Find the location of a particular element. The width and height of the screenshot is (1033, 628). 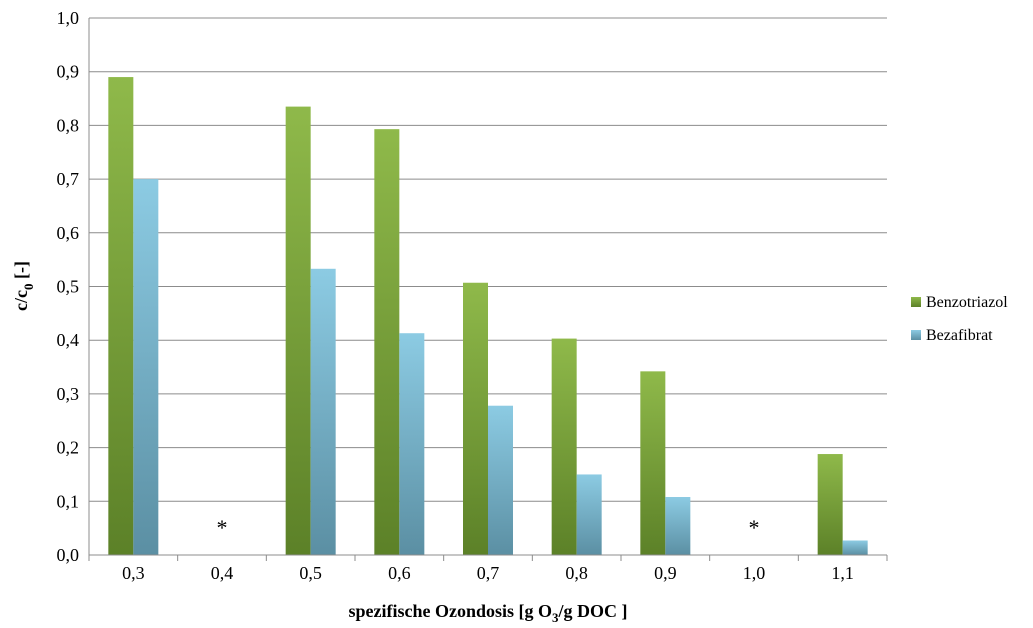

y-tick-label: 0,0 is located at coordinates (68, 555).